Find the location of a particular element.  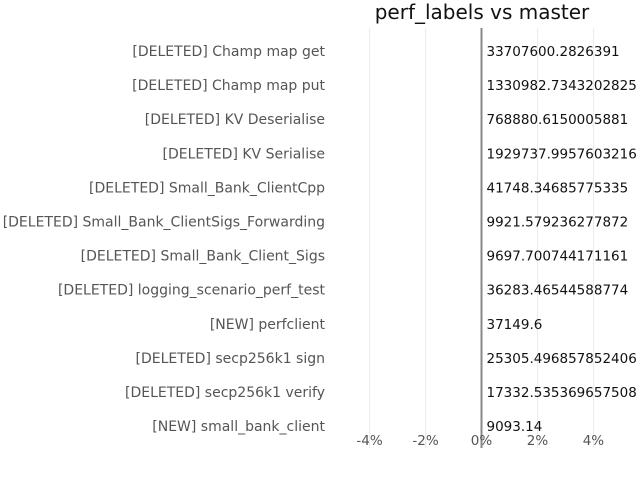

value-label: 1929737.9957603216 is located at coordinates (562, 154).